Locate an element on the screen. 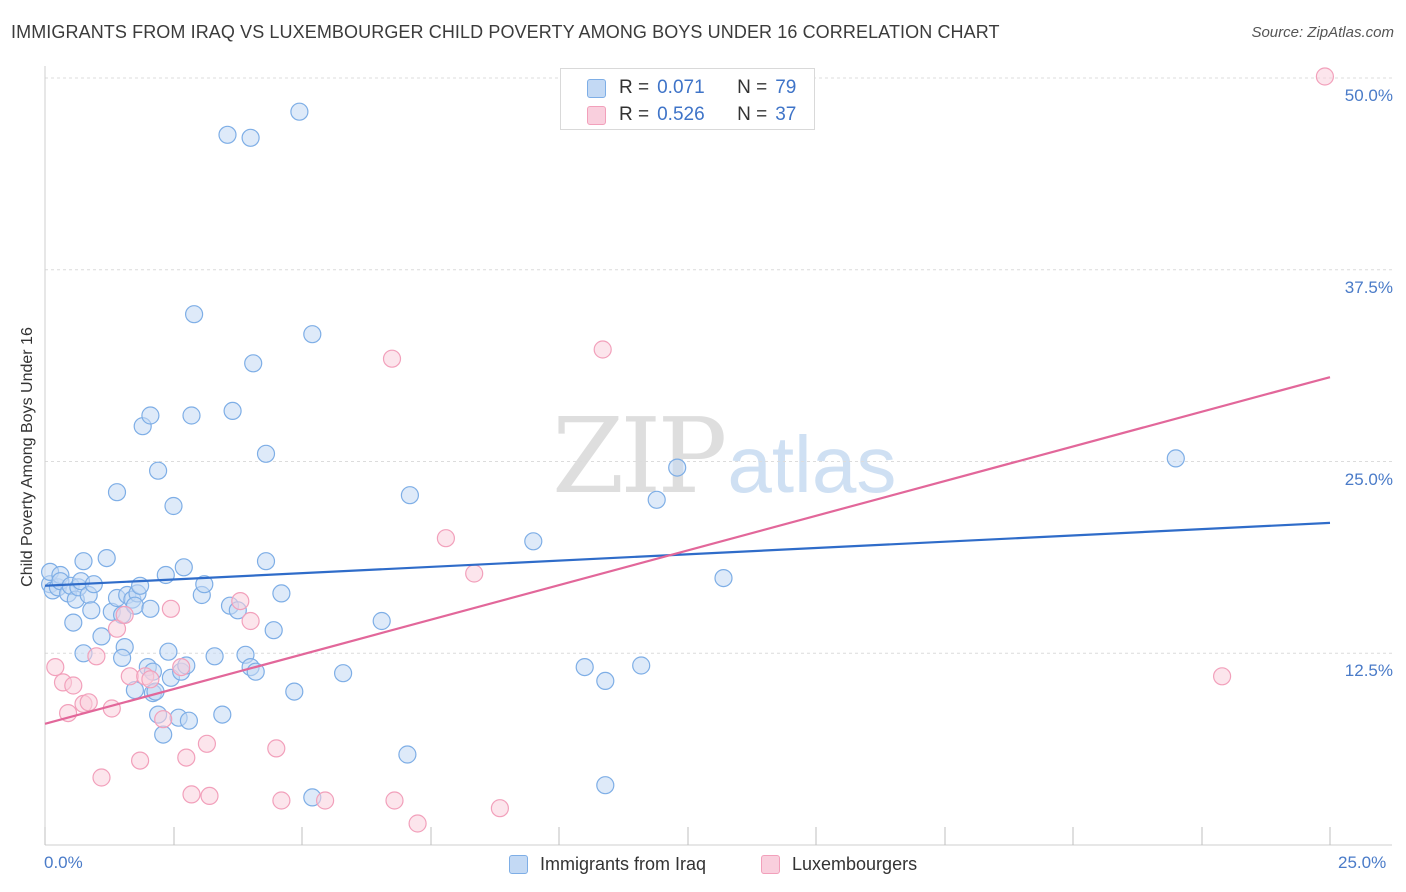 Image resolution: width=1406 pixels, height=892 pixels. legend-n-label: N = is located at coordinates (752, 87).